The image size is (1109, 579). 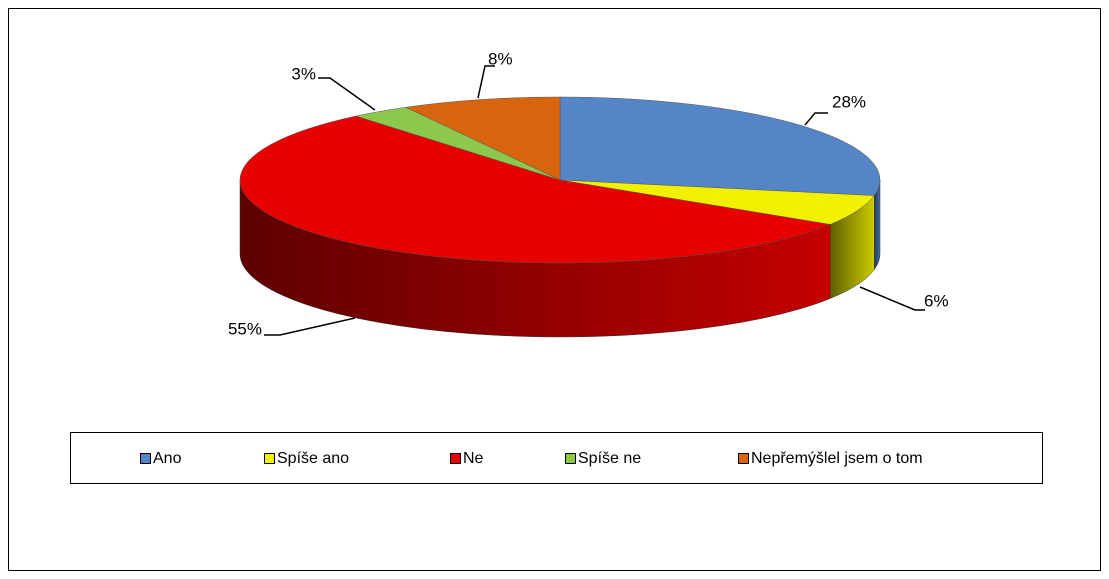 I want to click on legend-label: Nepřemýšlel jsem o tom, so click(x=837, y=458).